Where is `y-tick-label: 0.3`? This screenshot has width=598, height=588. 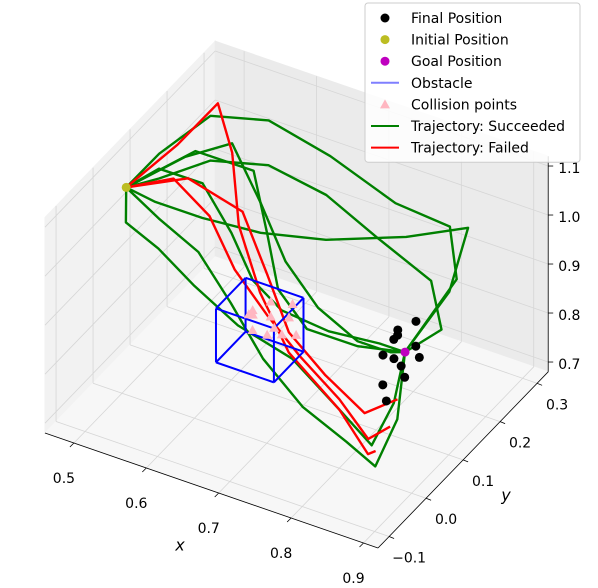
y-tick-label: 0.3 is located at coordinates (557, 405).